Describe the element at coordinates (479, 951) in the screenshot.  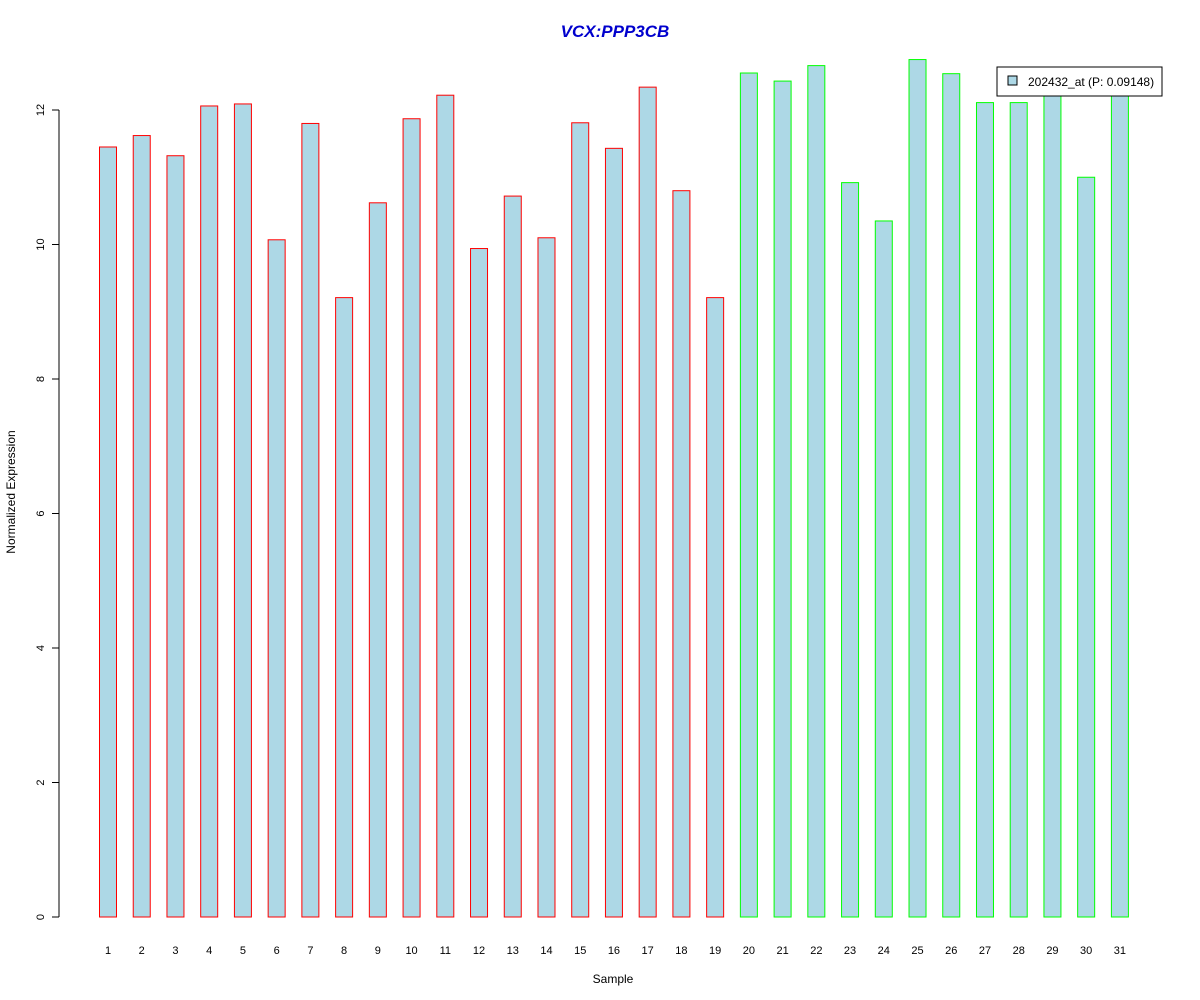
I see `x-tick-label: 12` at that location.